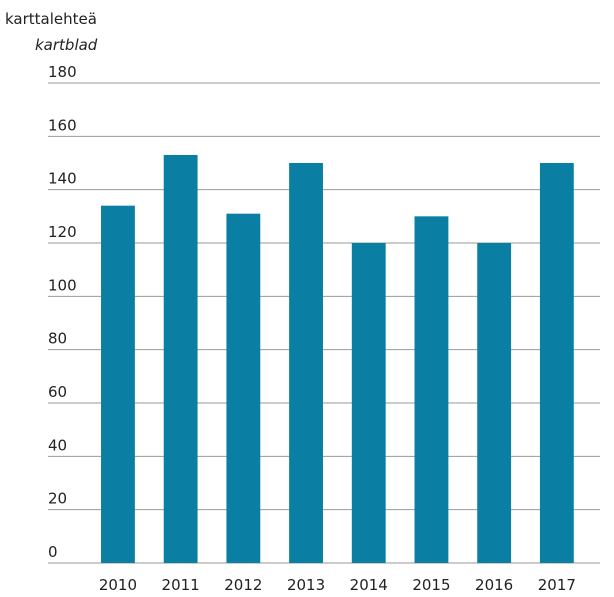 The image size is (614, 597). What do you see at coordinates (57, 499) in the screenshot?
I see `y-tick-label: 20` at bounding box center [57, 499].